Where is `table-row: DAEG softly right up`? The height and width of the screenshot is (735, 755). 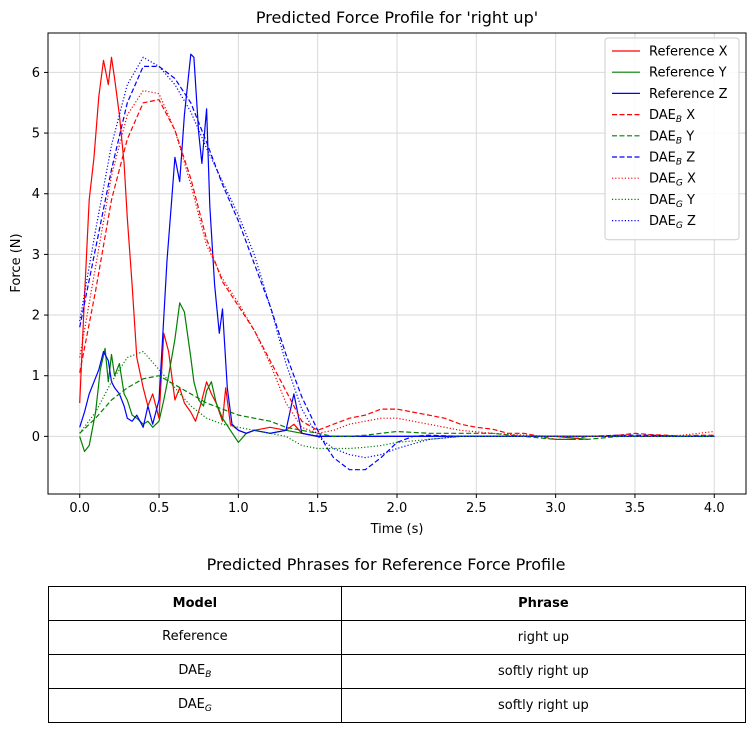
table-row: DAEG softly right up is located at coordinates (397, 705).